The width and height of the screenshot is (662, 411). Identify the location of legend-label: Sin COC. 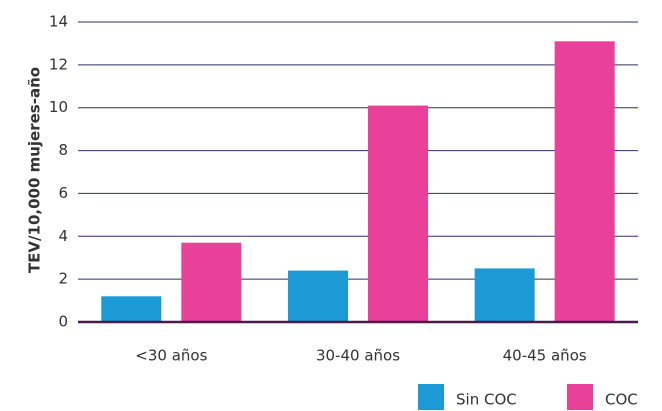
(486, 400).